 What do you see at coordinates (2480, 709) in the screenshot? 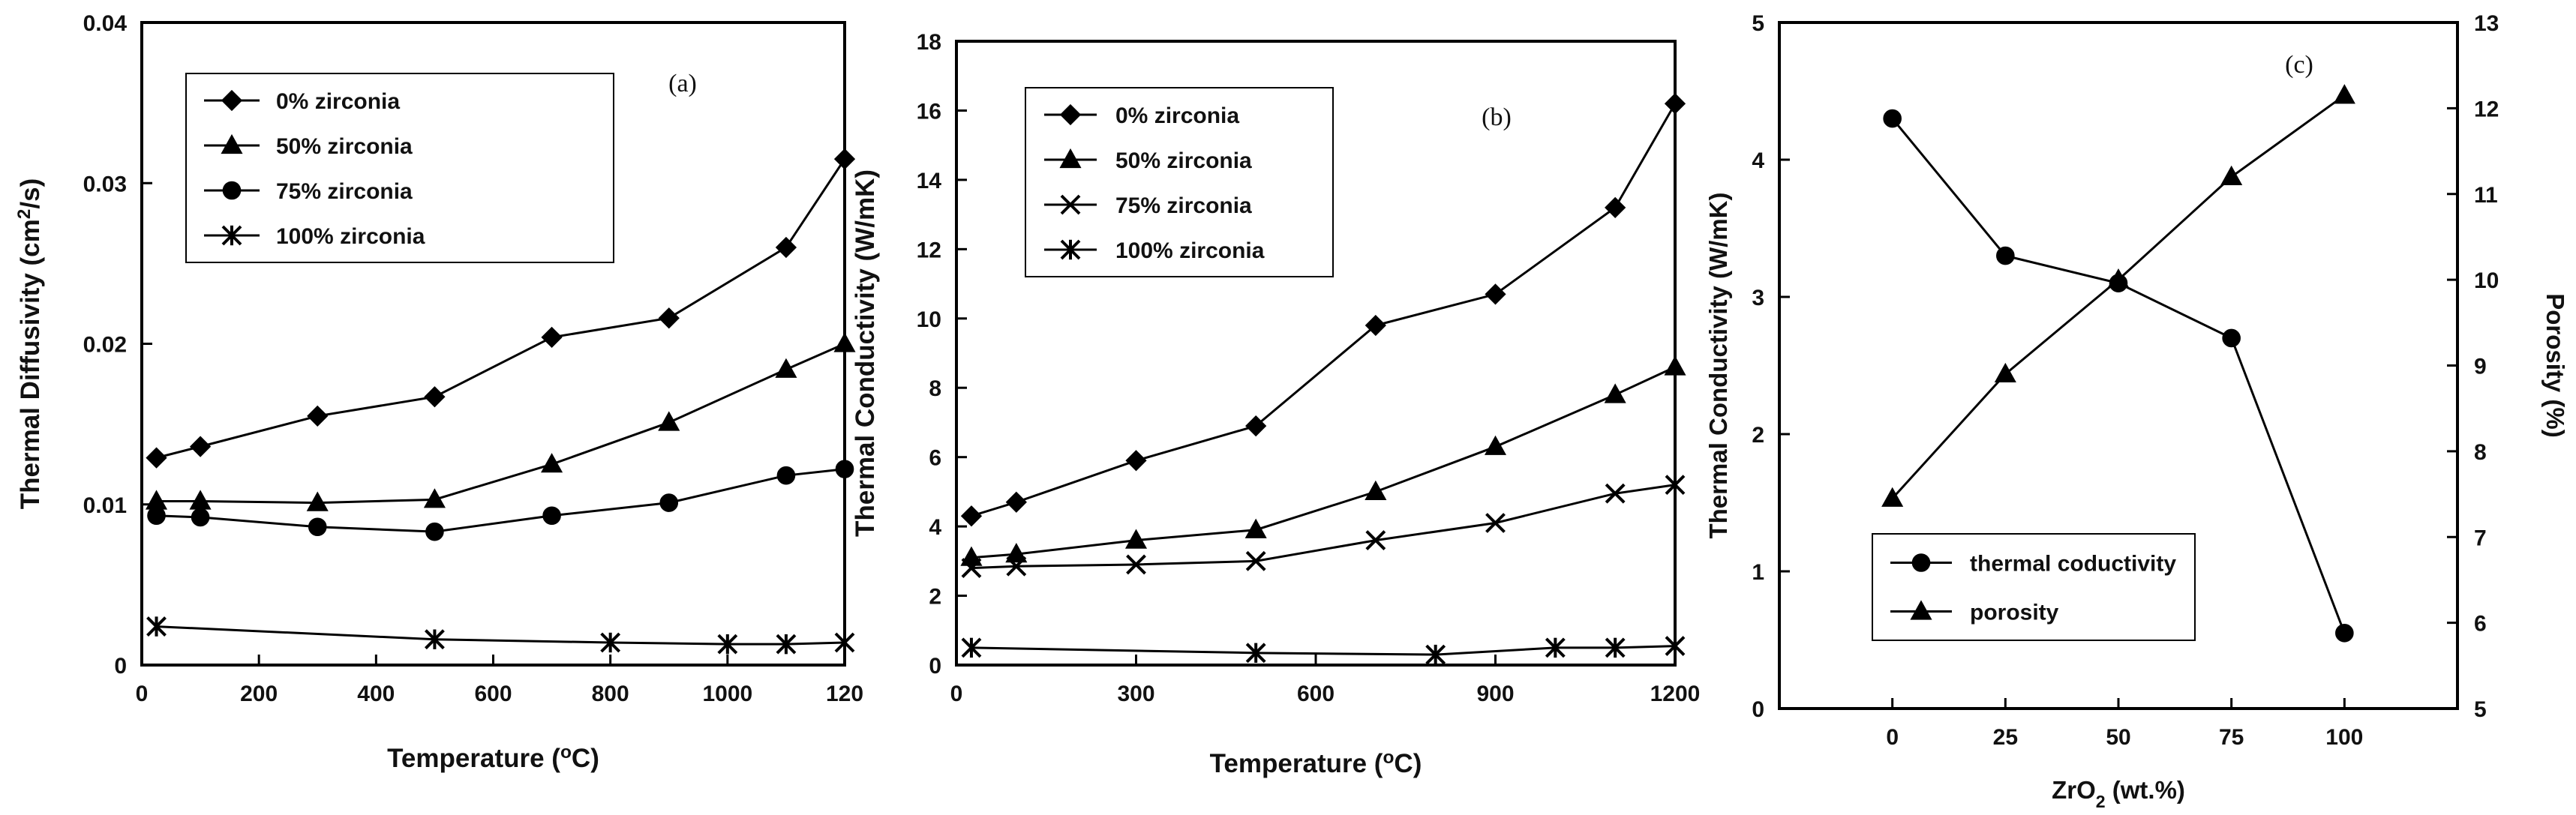
I see `y2-tick-label: 5` at bounding box center [2480, 709].